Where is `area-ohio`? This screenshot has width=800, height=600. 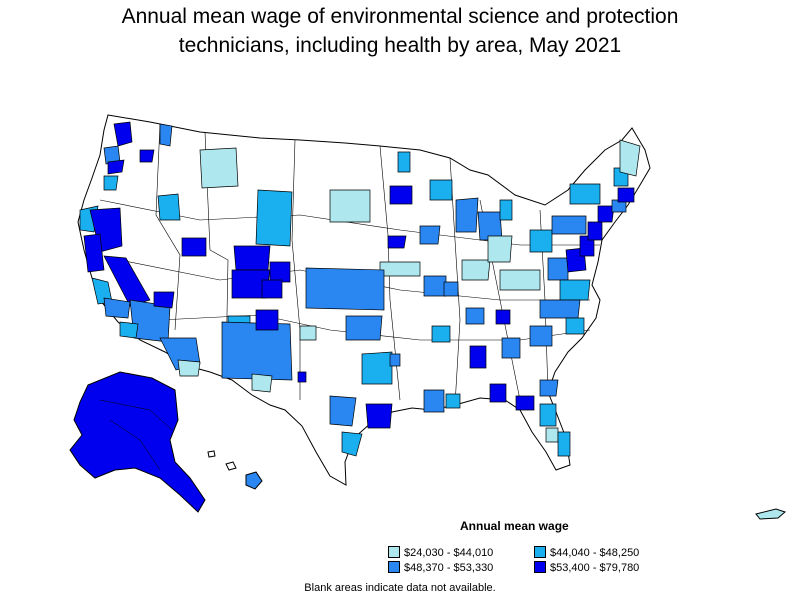 area-ohio is located at coordinates (541, 241).